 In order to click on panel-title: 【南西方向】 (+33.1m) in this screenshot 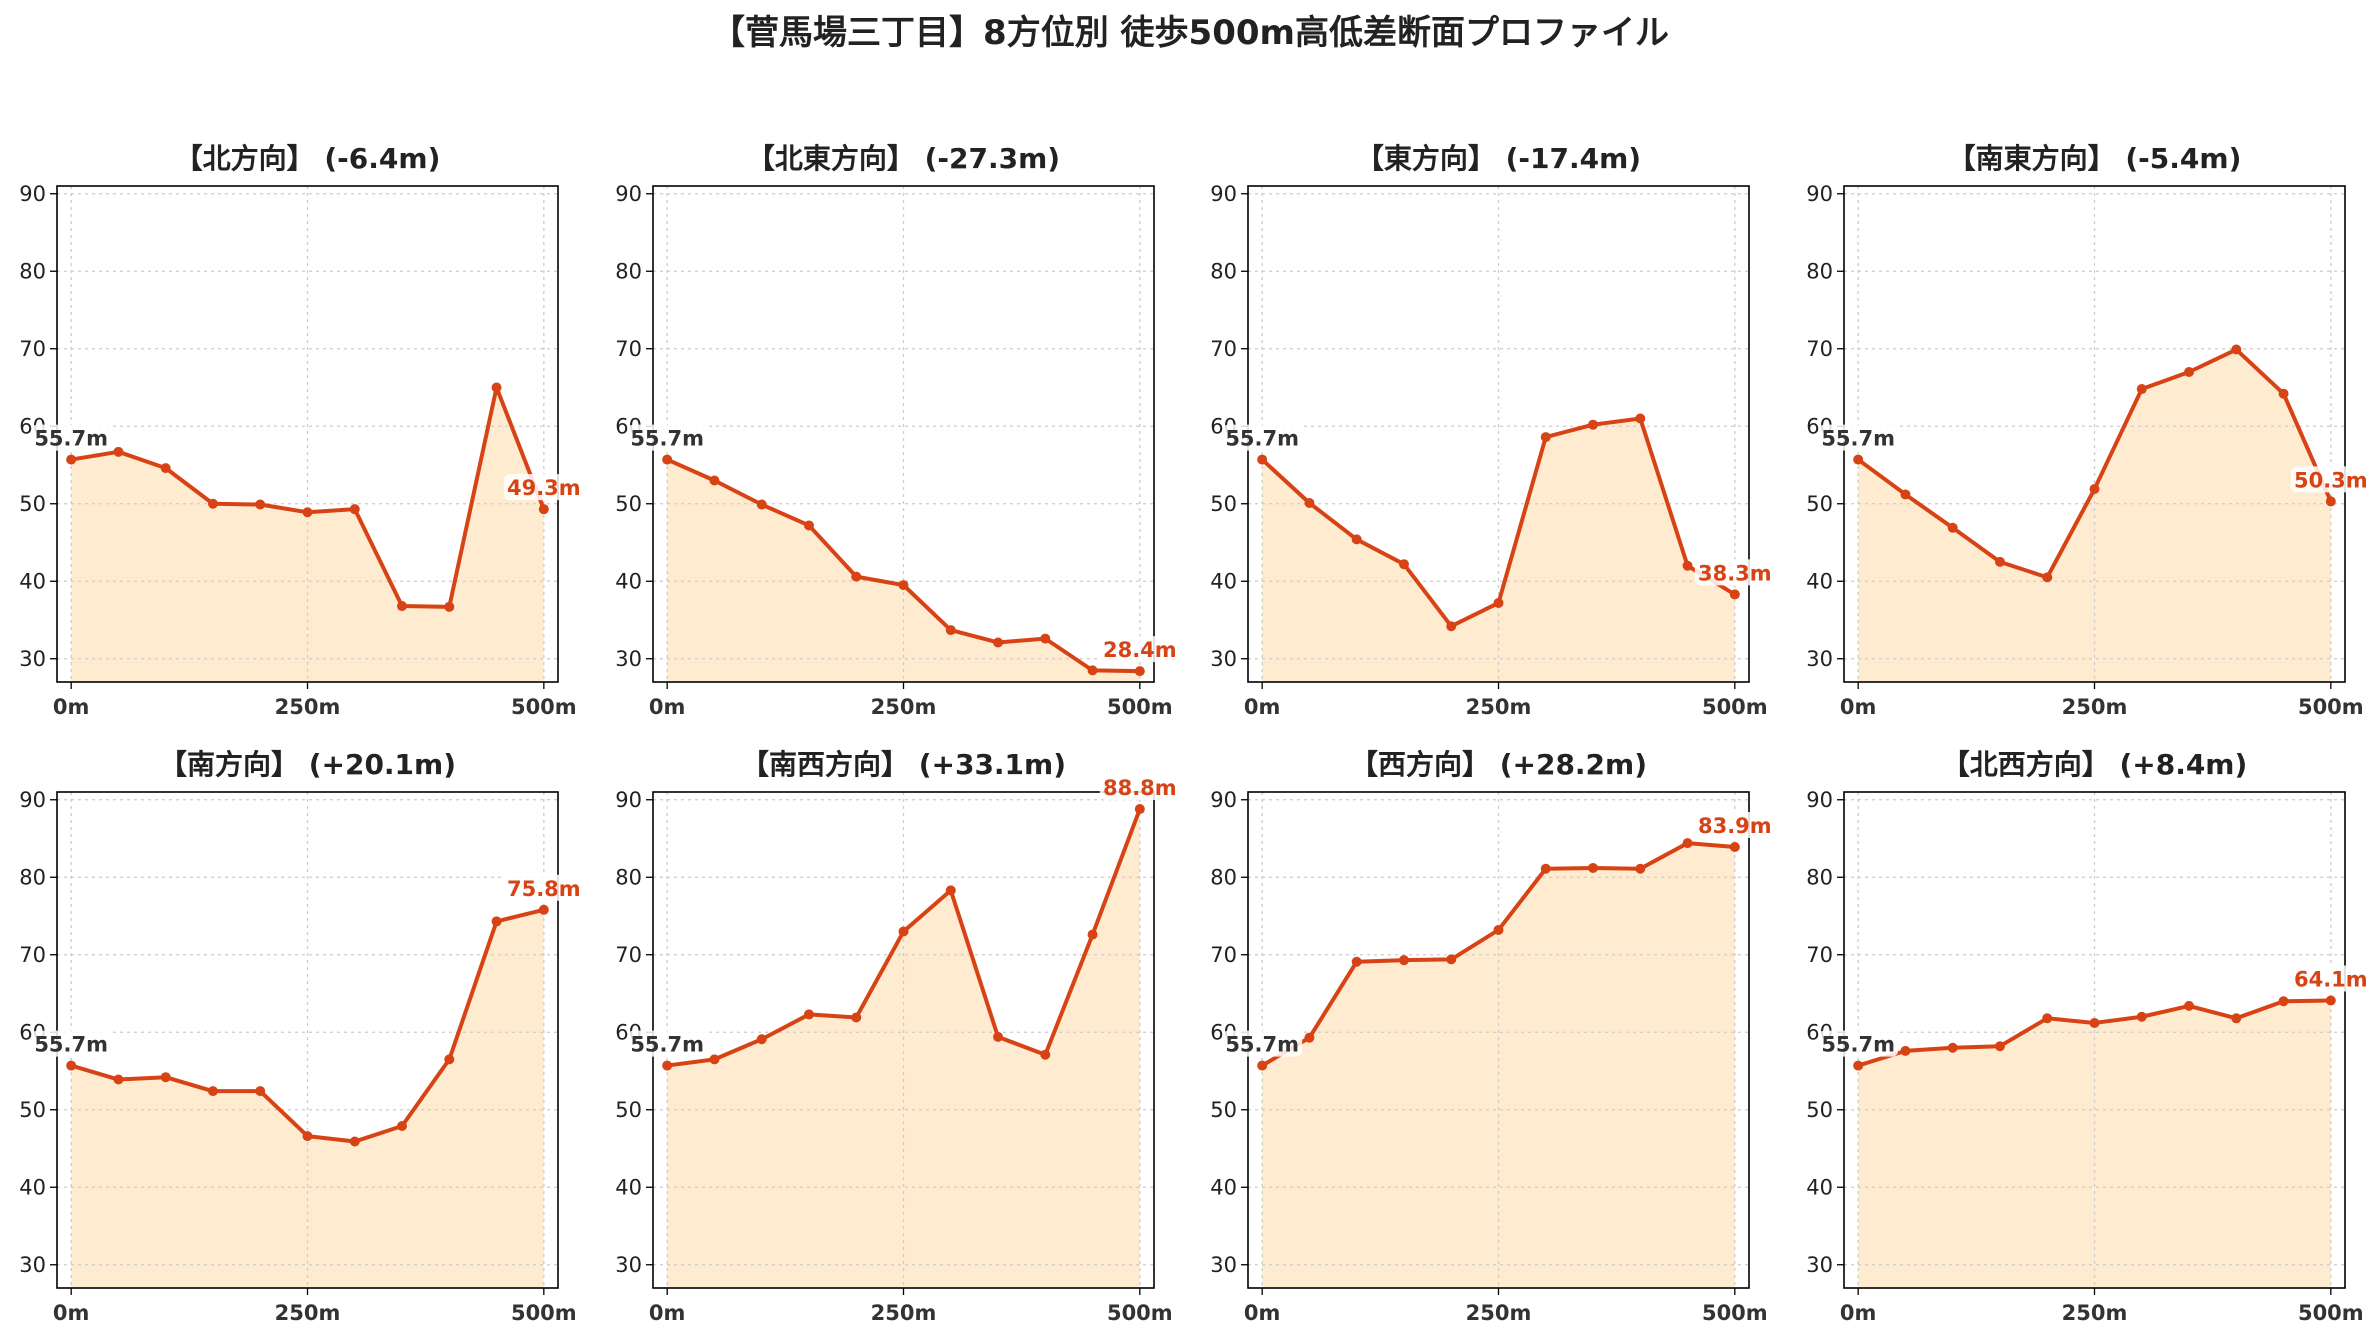, I will do `click(903, 764)`.